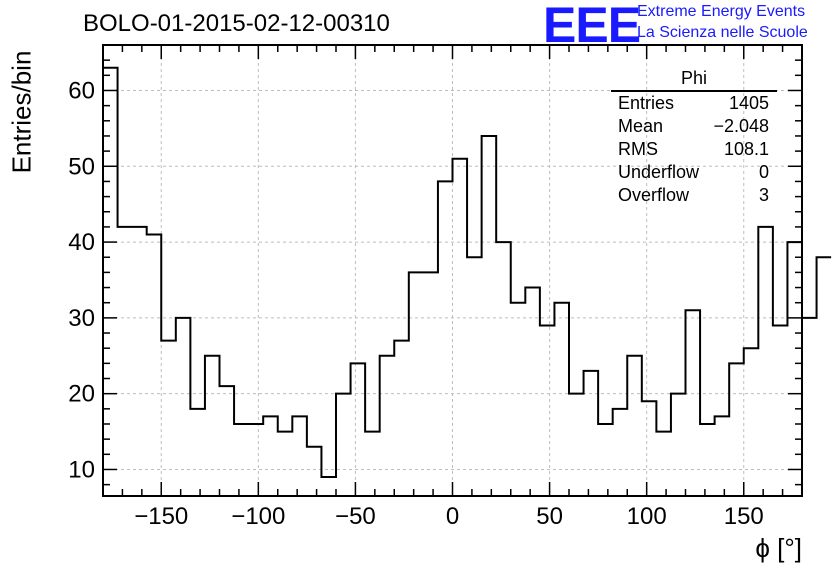 Image resolution: width=836 pixels, height=572 pixels. What do you see at coordinates (355, 516) in the screenshot?
I see `x-tick-label: −50` at bounding box center [355, 516].